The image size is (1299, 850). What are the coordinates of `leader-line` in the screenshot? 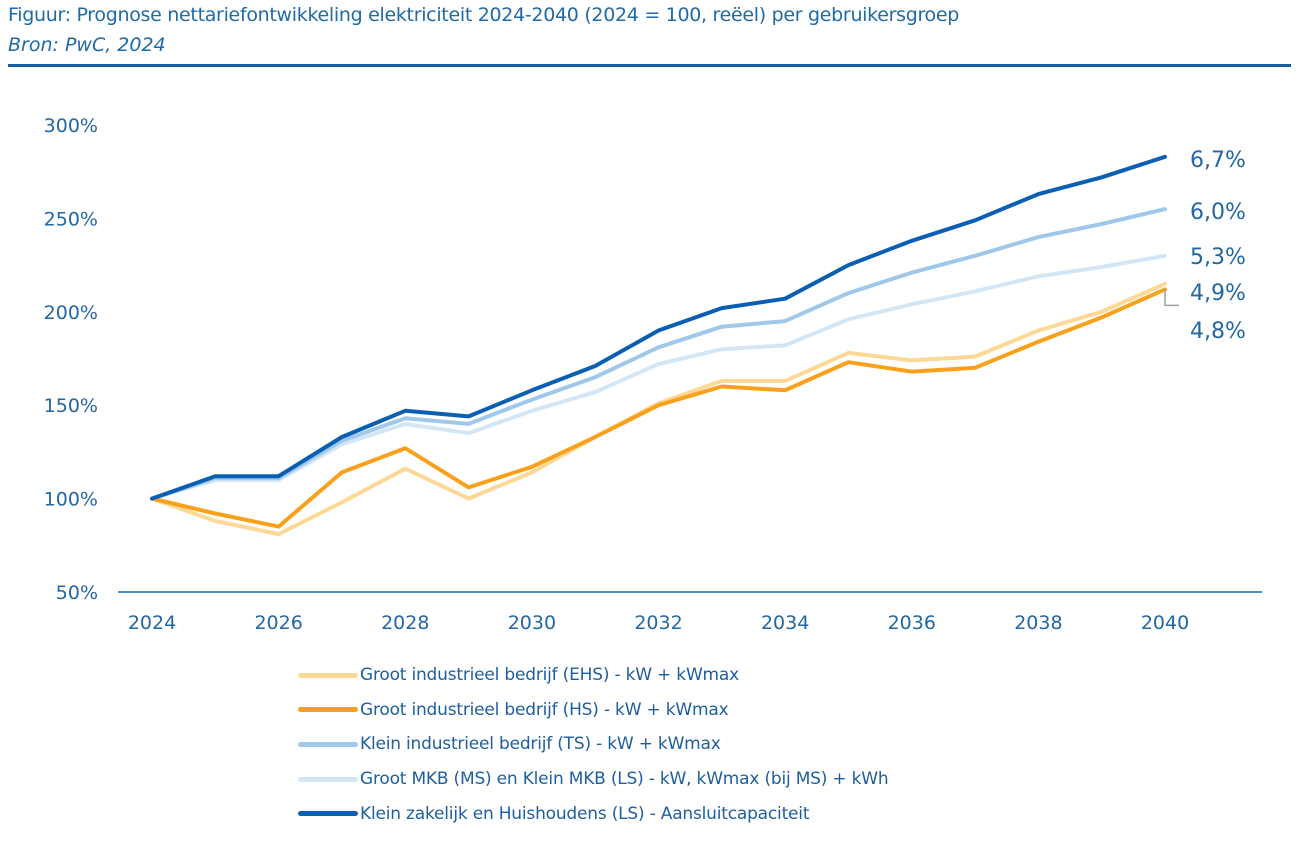 It's located at (1171, 298).